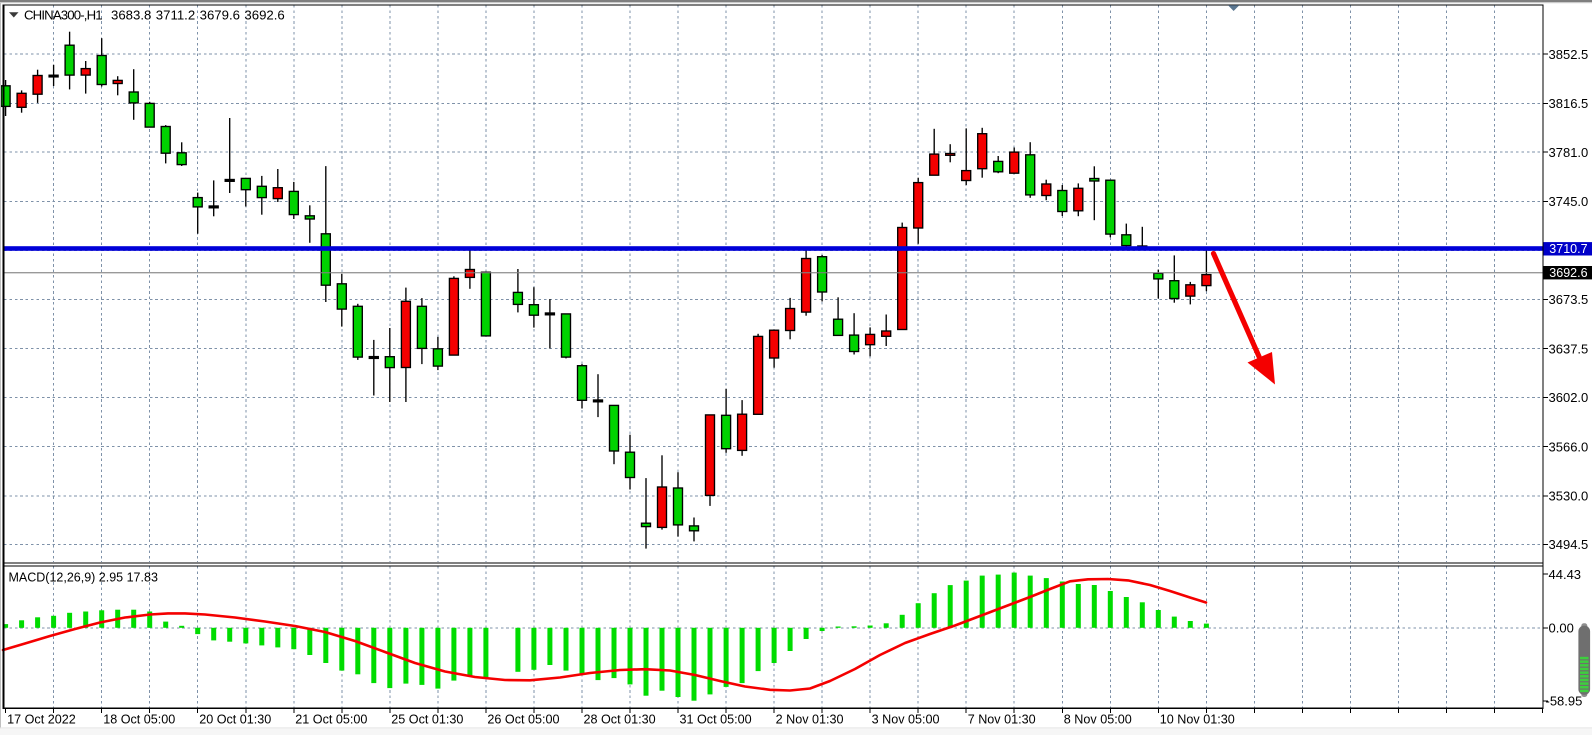 The height and width of the screenshot is (735, 1592). What do you see at coordinates (1561, 628) in the screenshot?
I see `svg-text: 0.00` at bounding box center [1561, 628].